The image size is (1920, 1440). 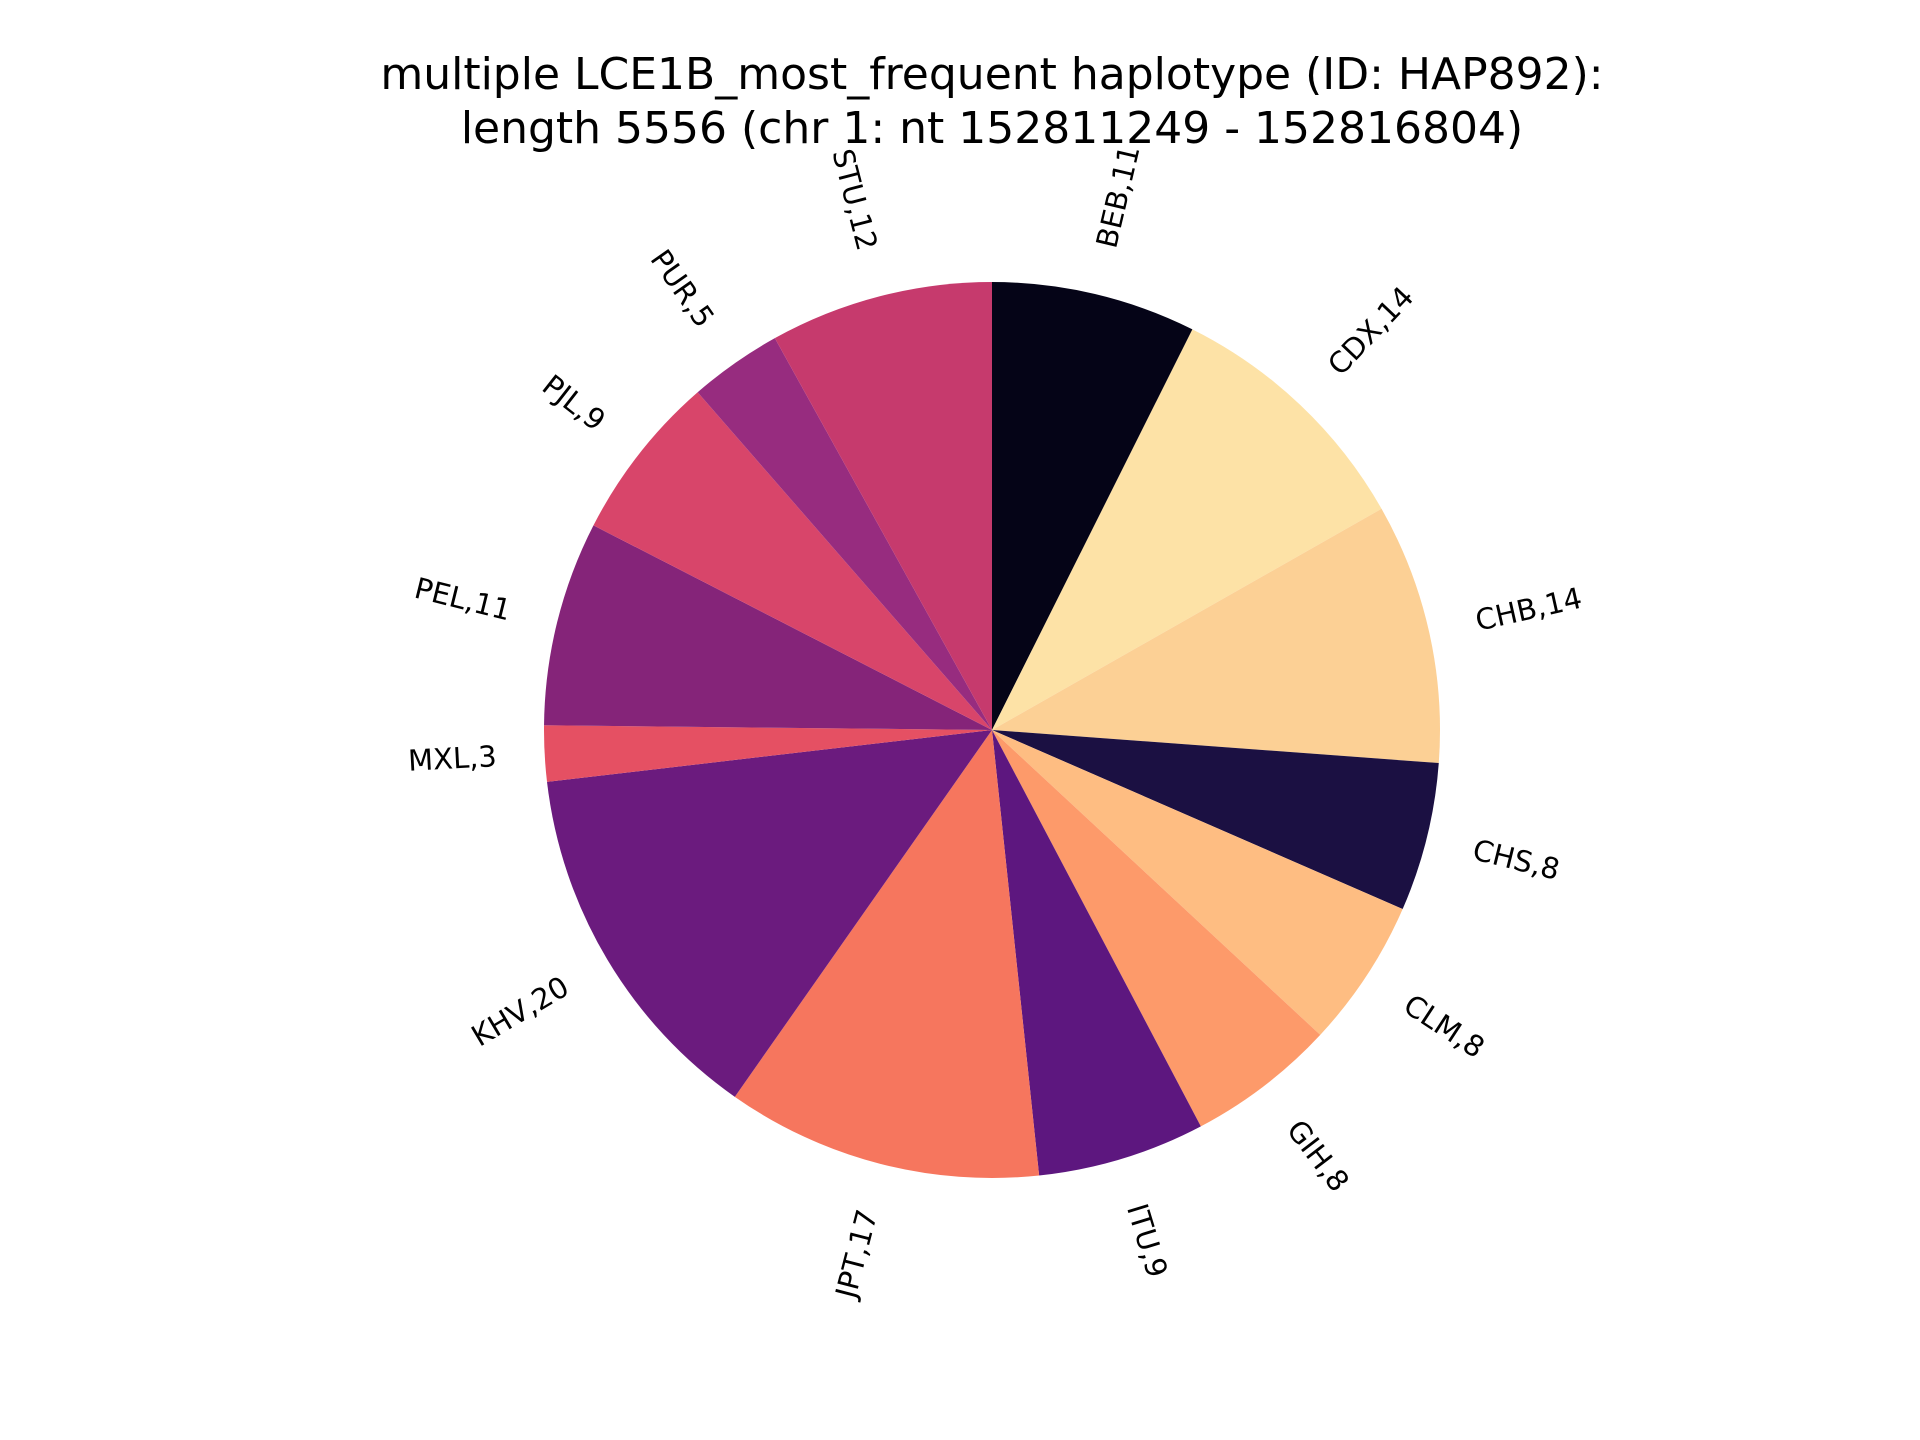 What do you see at coordinates (574, 403) in the screenshot?
I see `pie-label-pjl: PJL,9` at bounding box center [574, 403].